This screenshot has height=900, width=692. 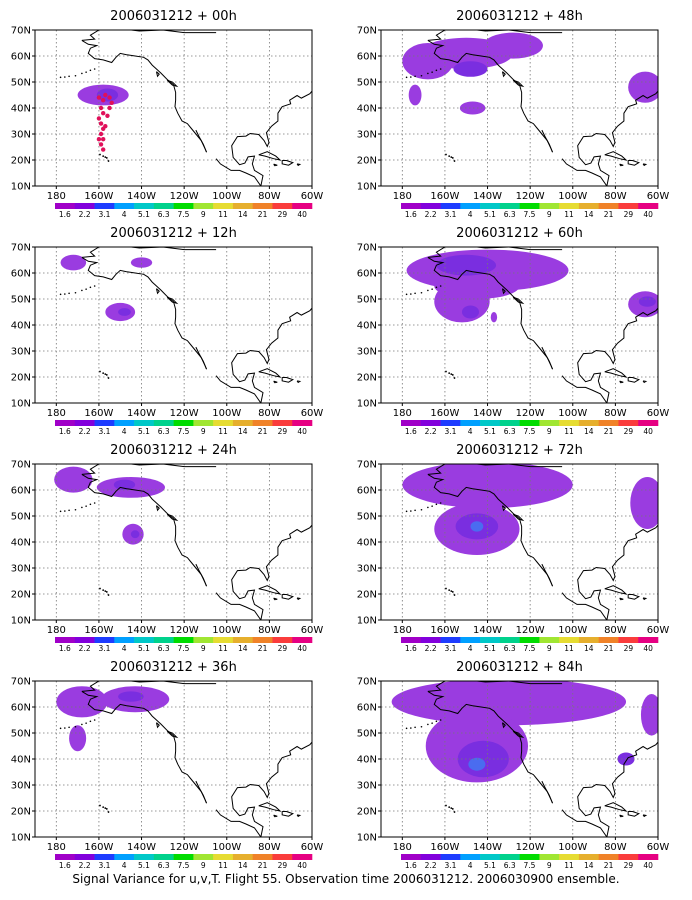 What do you see at coordinates (98, 630) in the screenshot?
I see `lon-tick-label: 160W` at bounding box center [98, 630].